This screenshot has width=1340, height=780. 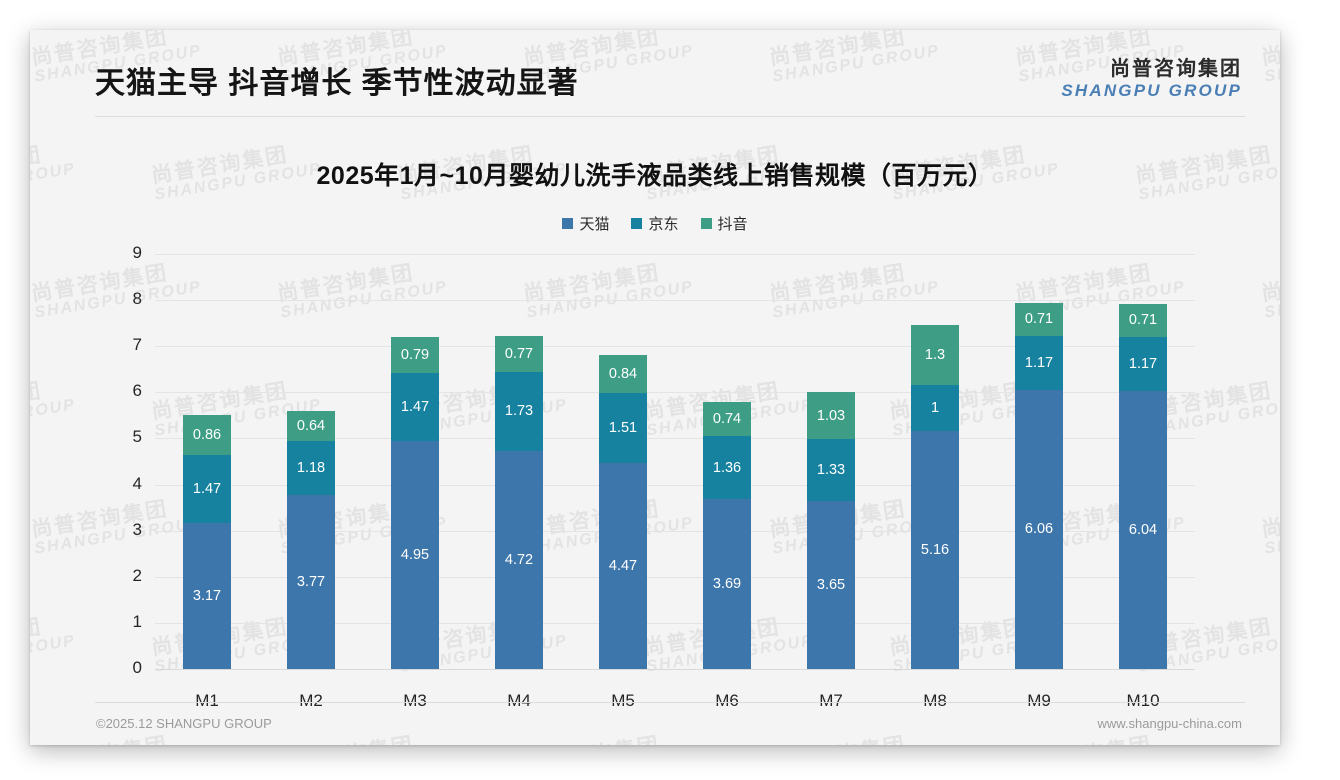 I want to click on bar-value-label: 0.84, so click(x=623, y=373).